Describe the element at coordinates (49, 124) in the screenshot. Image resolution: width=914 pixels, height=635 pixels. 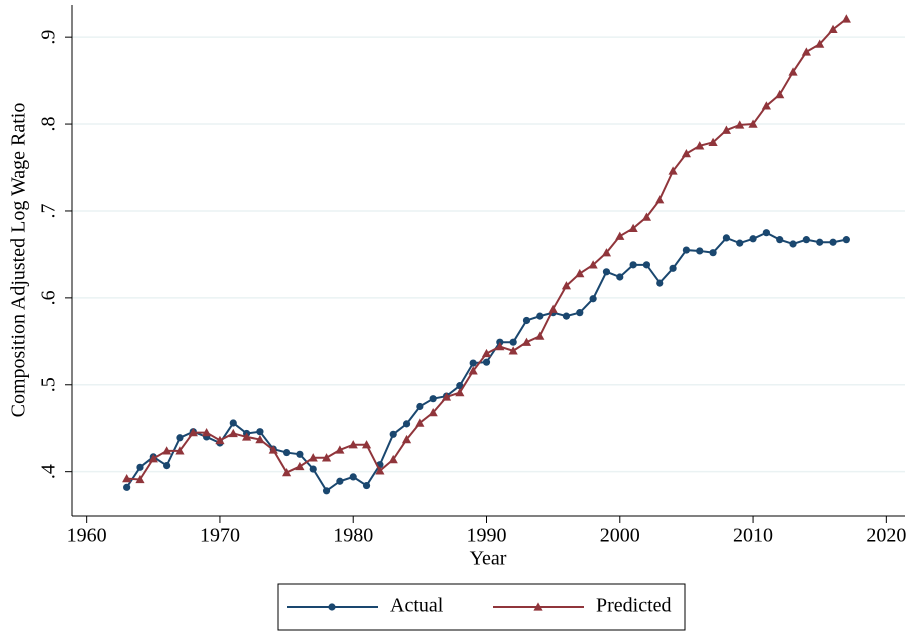
I see `y-tick-label: .8` at that location.